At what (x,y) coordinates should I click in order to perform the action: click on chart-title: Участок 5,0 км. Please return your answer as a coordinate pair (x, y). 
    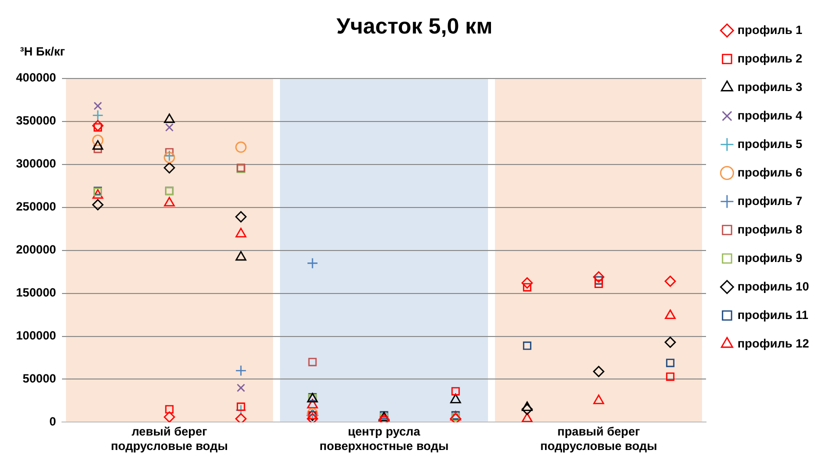
    Looking at the image, I should click on (414, 25).